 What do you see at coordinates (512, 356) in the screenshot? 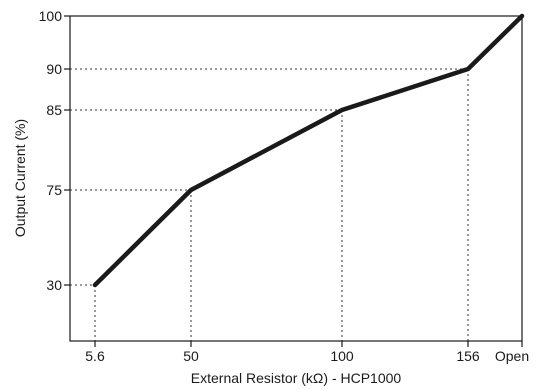
I see `x-tick-label: Open` at bounding box center [512, 356].